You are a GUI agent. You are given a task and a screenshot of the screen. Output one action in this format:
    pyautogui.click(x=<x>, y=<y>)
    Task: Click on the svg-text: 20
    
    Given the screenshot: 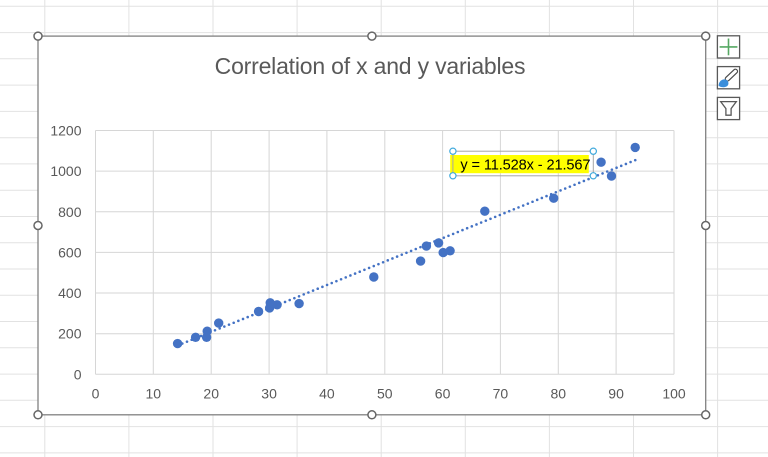 What is the action you would take?
    pyautogui.click(x=211, y=393)
    